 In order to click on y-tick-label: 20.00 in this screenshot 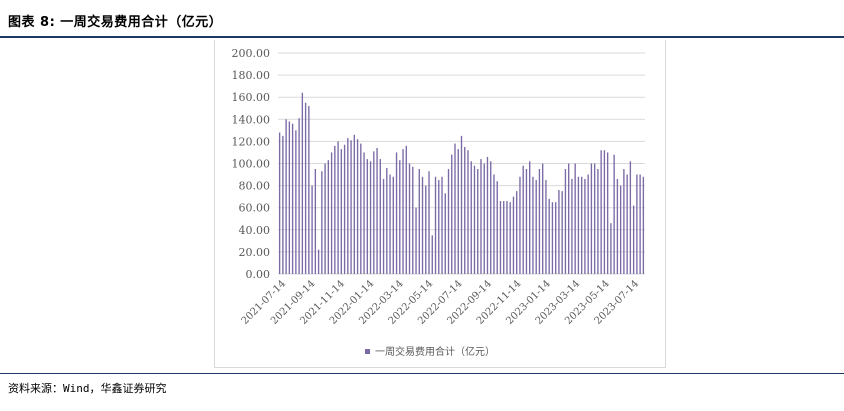, I will do `click(255, 252)`.